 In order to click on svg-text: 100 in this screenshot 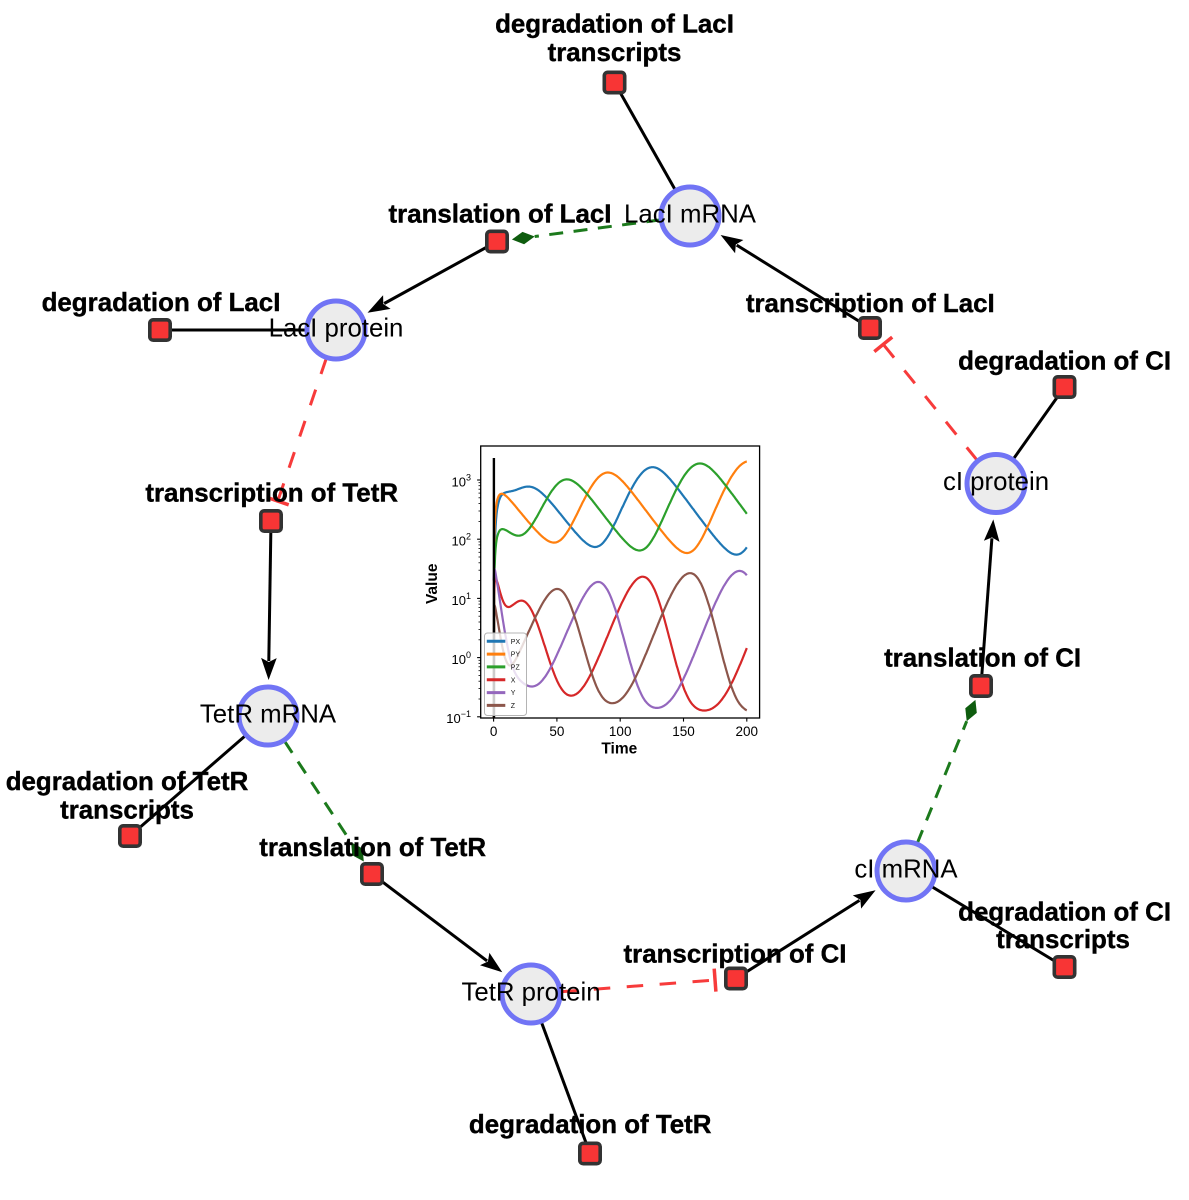, I will do `click(620, 731)`.